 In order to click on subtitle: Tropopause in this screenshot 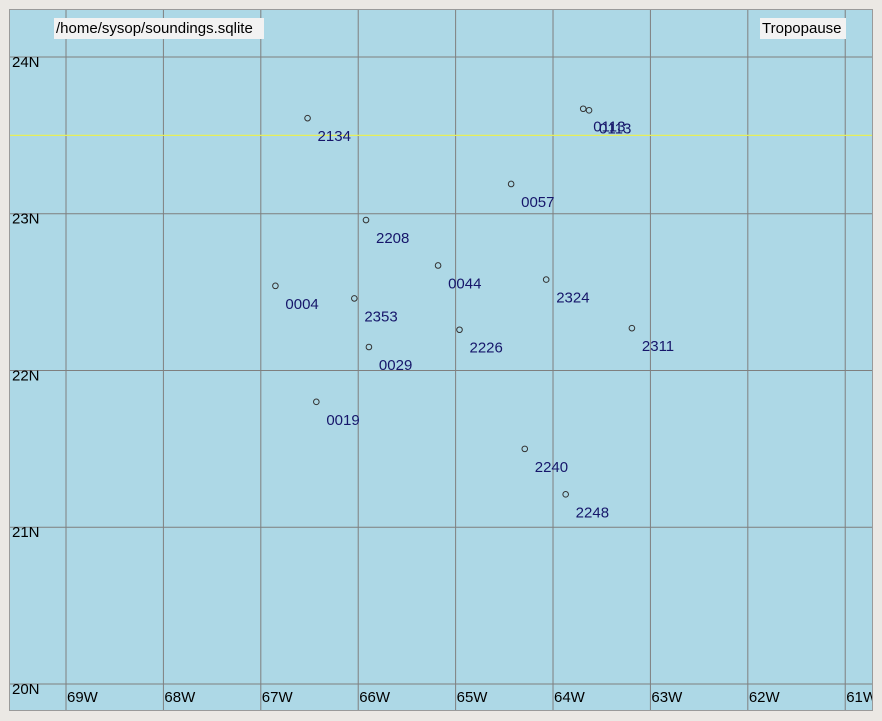, I will do `click(802, 28)`.